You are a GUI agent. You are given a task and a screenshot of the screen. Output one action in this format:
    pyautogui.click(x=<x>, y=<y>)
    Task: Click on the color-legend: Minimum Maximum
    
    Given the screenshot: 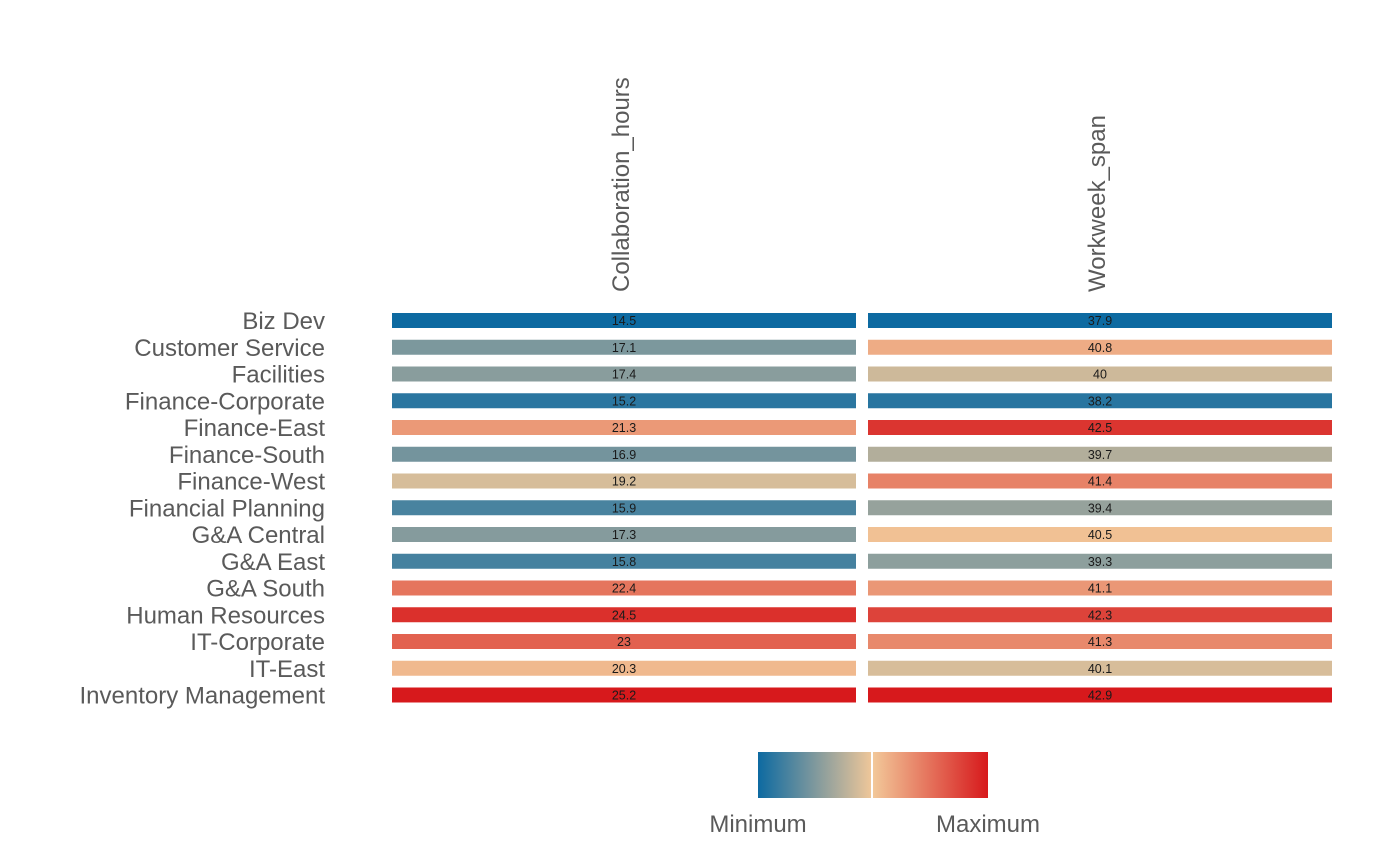 What is the action you would take?
    pyautogui.click(x=874, y=795)
    